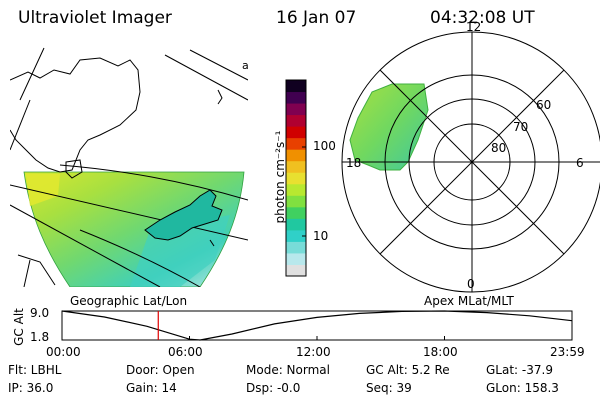  Describe the element at coordinates (63, 352) in the screenshot. I see `altitude-xtick-0: 00:00` at that location.